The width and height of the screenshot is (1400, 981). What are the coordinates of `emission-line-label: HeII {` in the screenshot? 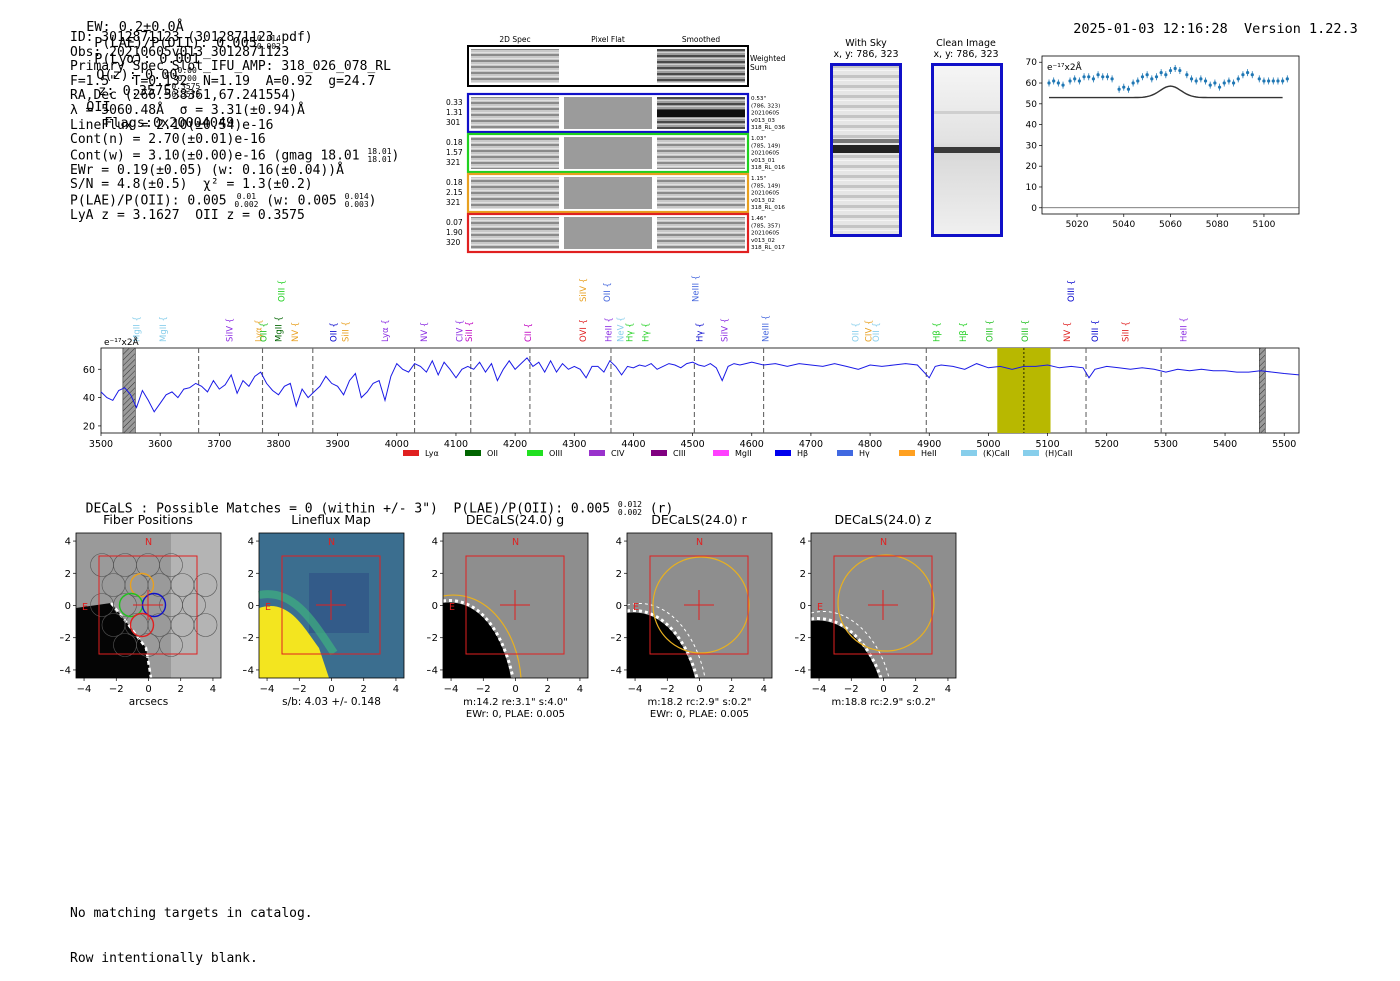 It's located at (610, 329).